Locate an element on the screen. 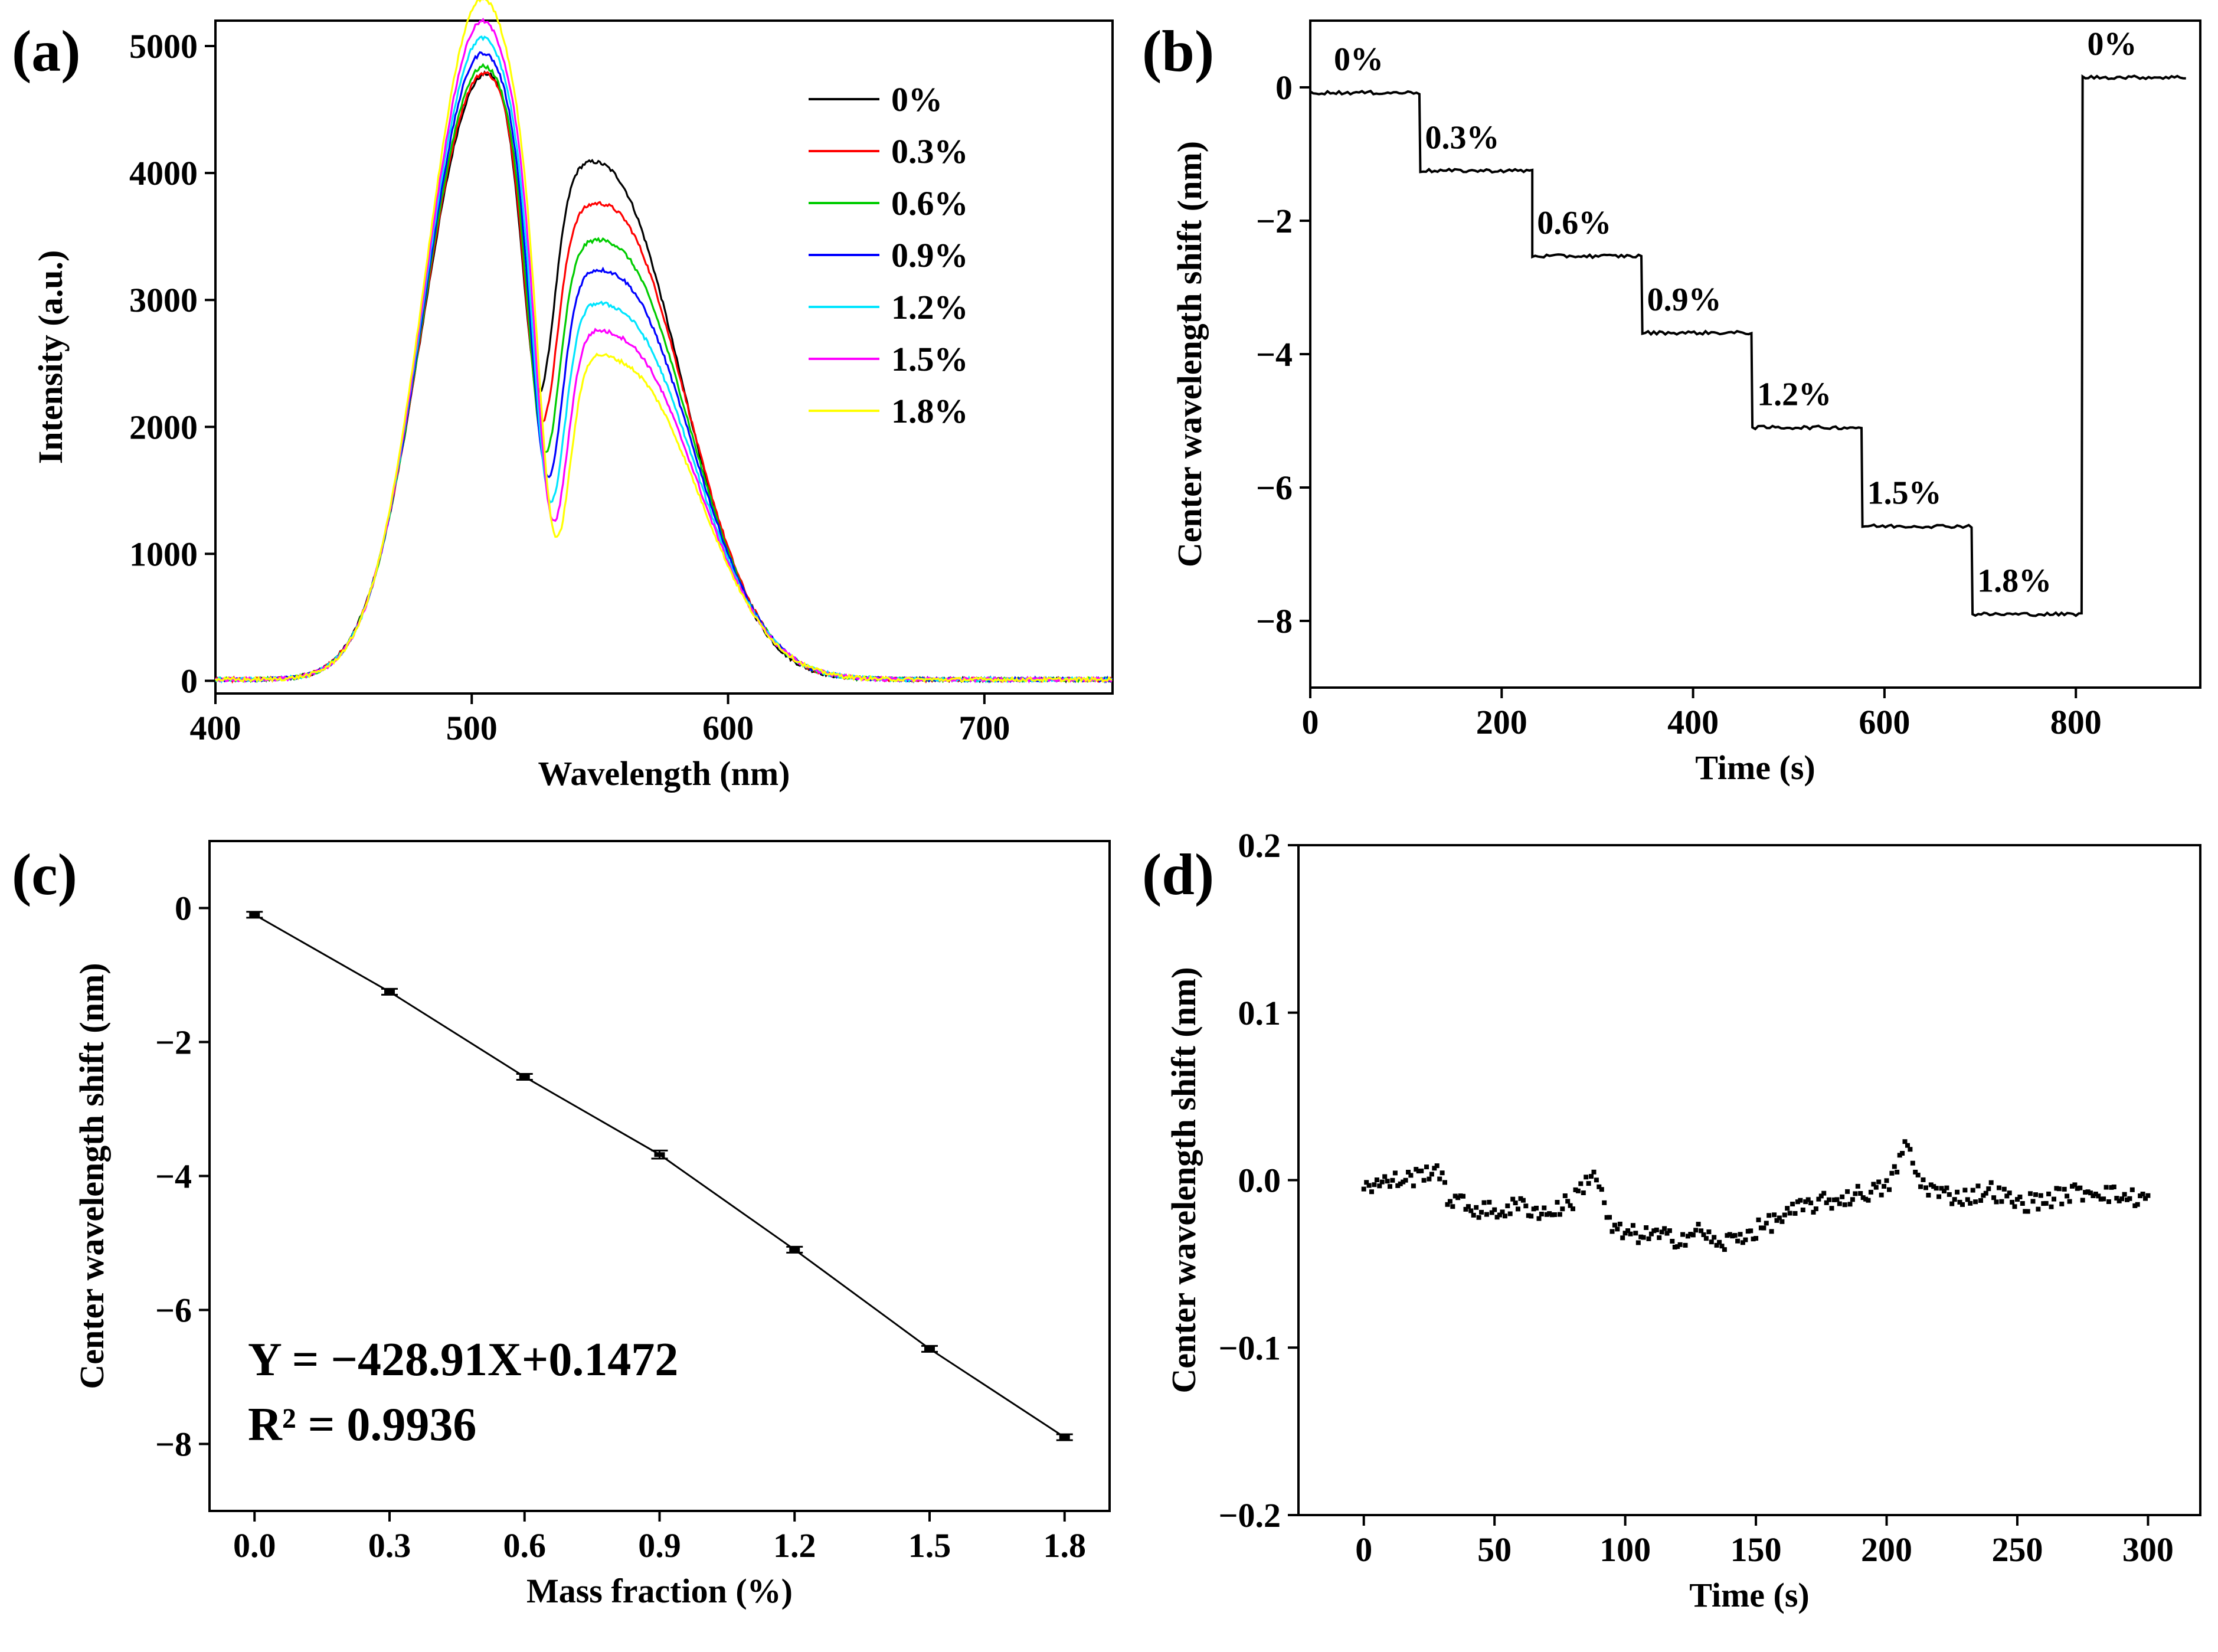 The image size is (2218, 1652). panel-b-step-label: 0.3% is located at coordinates (1462, 138).